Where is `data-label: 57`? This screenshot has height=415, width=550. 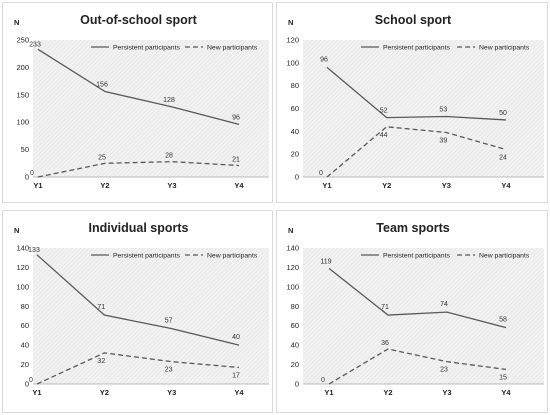 data-label: 57 is located at coordinates (169, 321).